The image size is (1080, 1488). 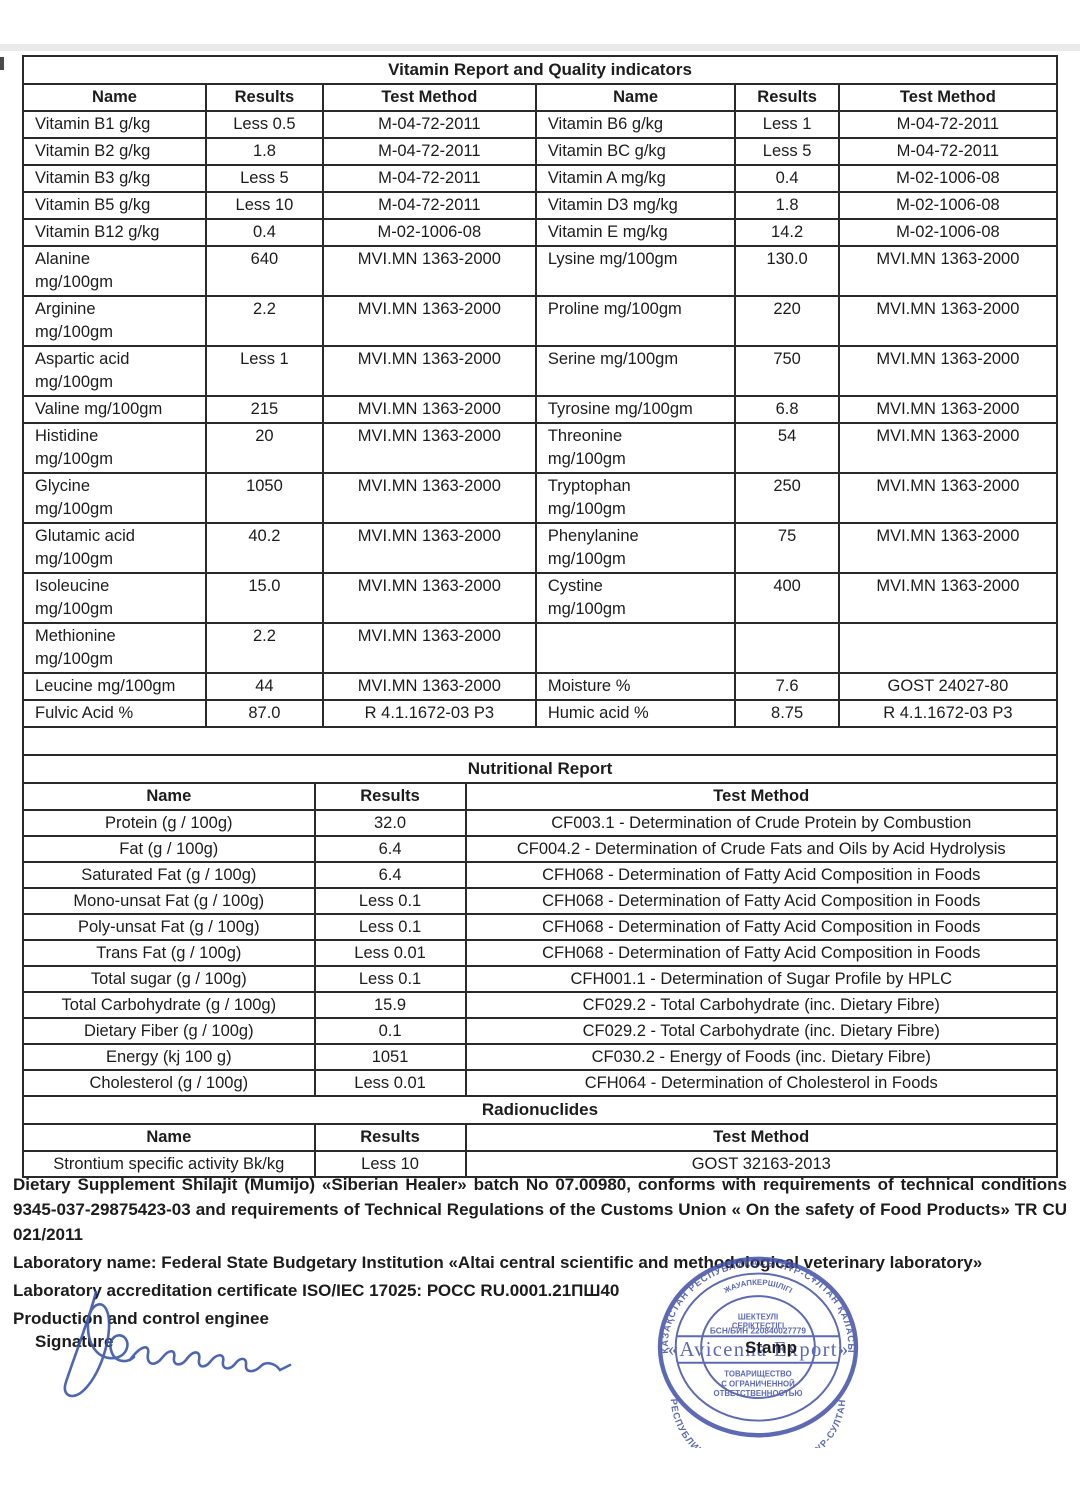 What do you see at coordinates (540, 70) in the screenshot?
I see `vitamin-table-title-row: Vitamin Report and Quality indicators` at bounding box center [540, 70].